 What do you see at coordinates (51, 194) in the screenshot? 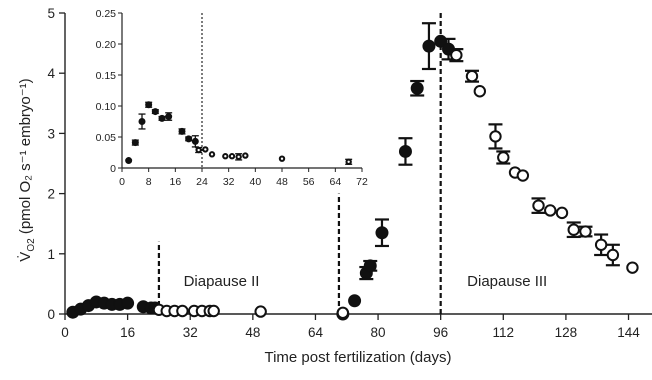
I see `y-tick-label: 2` at bounding box center [51, 194].